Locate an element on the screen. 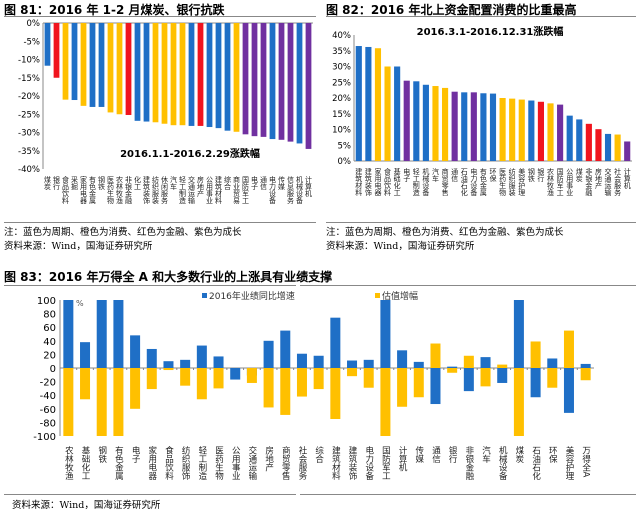 The image size is (640, 512). chart1-x-tick-label: 机械设备 is located at coordinates (426, 182).